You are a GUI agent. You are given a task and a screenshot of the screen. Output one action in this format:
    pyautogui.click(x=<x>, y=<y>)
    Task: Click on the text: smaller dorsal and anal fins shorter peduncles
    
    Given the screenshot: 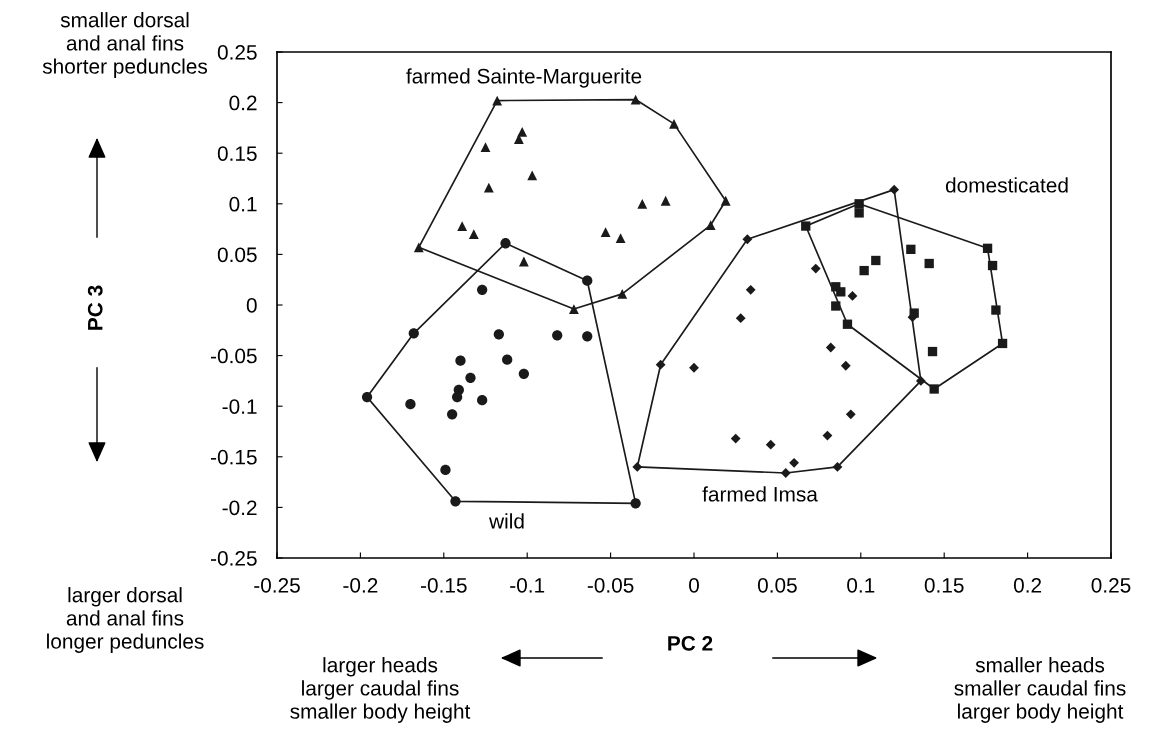 What is the action you would take?
    pyautogui.click(x=125, y=45)
    